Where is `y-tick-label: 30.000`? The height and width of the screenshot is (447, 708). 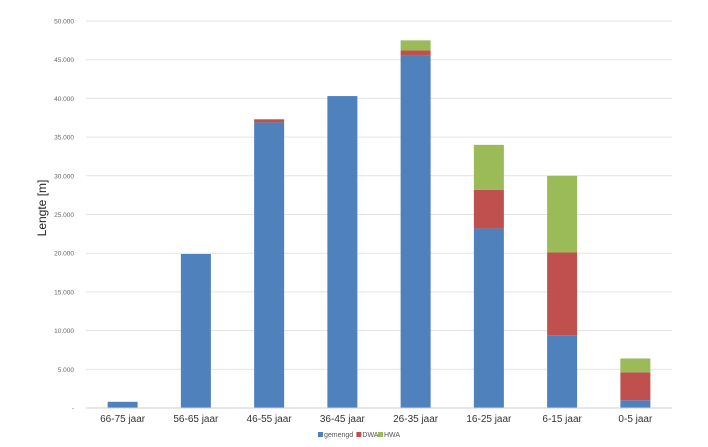
y-tick-label: 30.000 is located at coordinates (64, 176).